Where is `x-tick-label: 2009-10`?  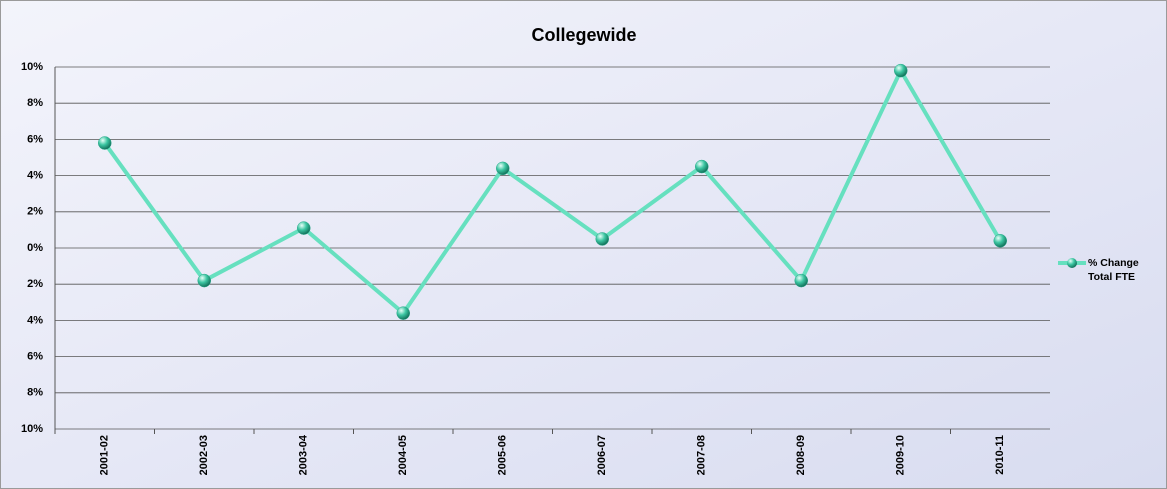 x-tick-label: 2009-10 is located at coordinates (901, 455).